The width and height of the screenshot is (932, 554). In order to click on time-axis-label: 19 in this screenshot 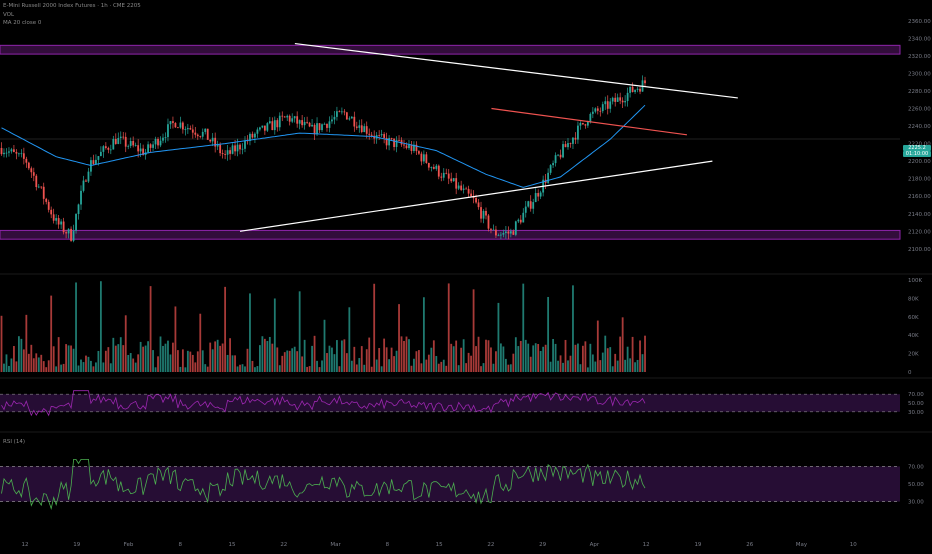, I will do `click(76, 545)`.